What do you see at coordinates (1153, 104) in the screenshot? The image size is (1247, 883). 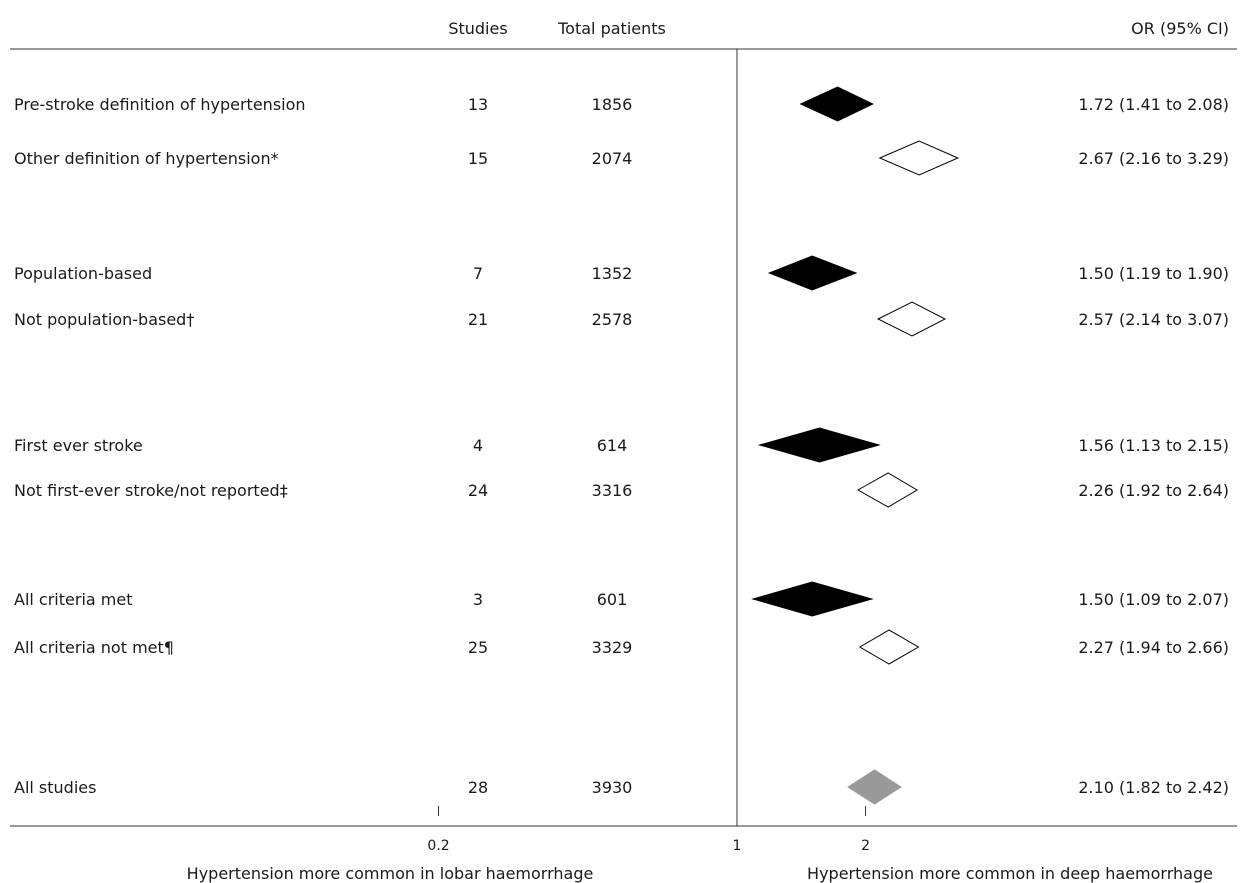 I see `row-or-ci: 1.72 (1.41 to 2.08)` at bounding box center [1153, 104].